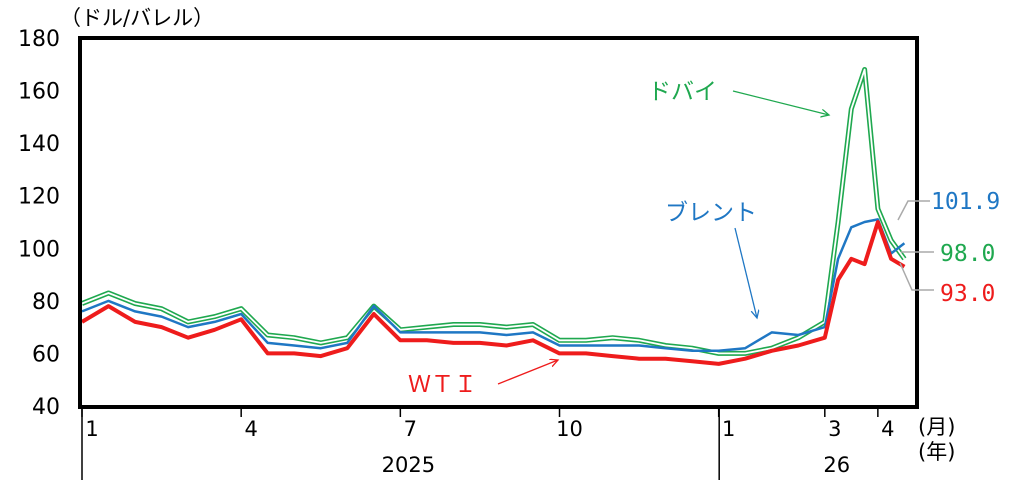  What do you see at coordinates (745, 272) in the screenshot?
I see `arrow-brent` at bounding box center [745, 272].